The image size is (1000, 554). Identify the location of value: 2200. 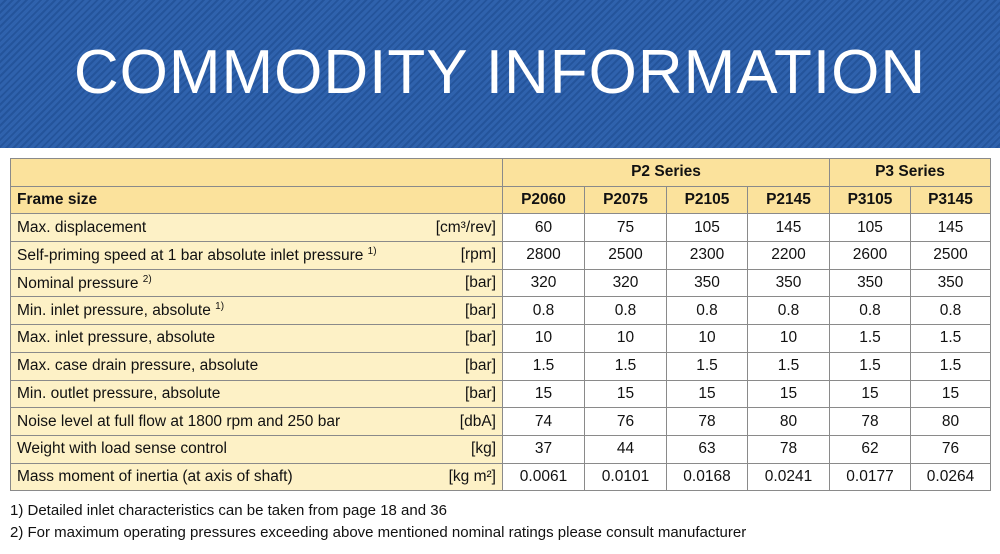
(788, 255).